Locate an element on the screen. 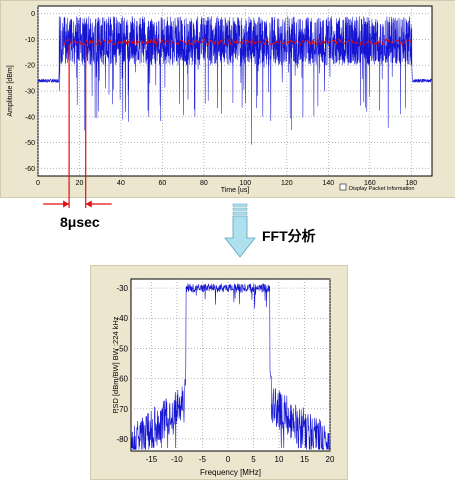 The height and width of the screenshot is (480, 455). time-ytick-label: -50 is located at coordinates (30, 143).